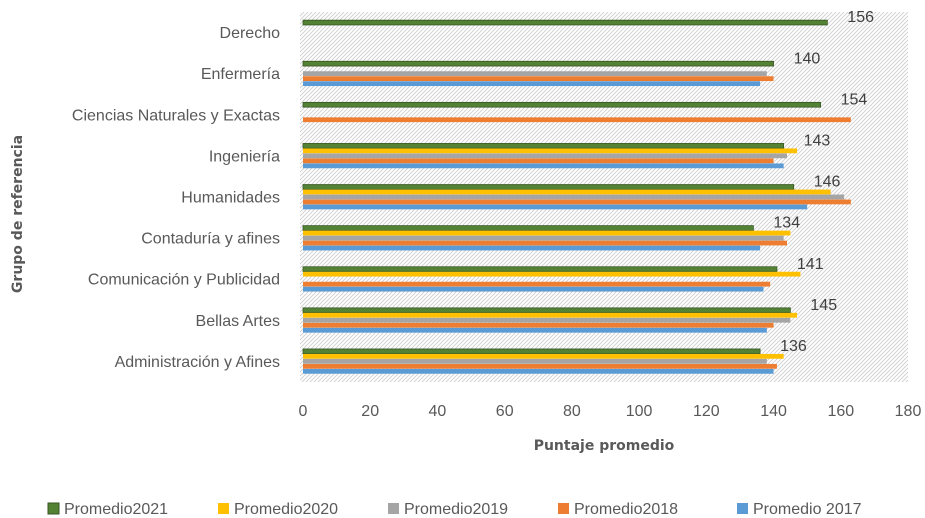 Image resolution: width=925 pixels, height=518 pixels. What do you see at coordinates (303, 411) in the screenshot?
I see `x-tick-label: 0` at bounding box center [303, 411].